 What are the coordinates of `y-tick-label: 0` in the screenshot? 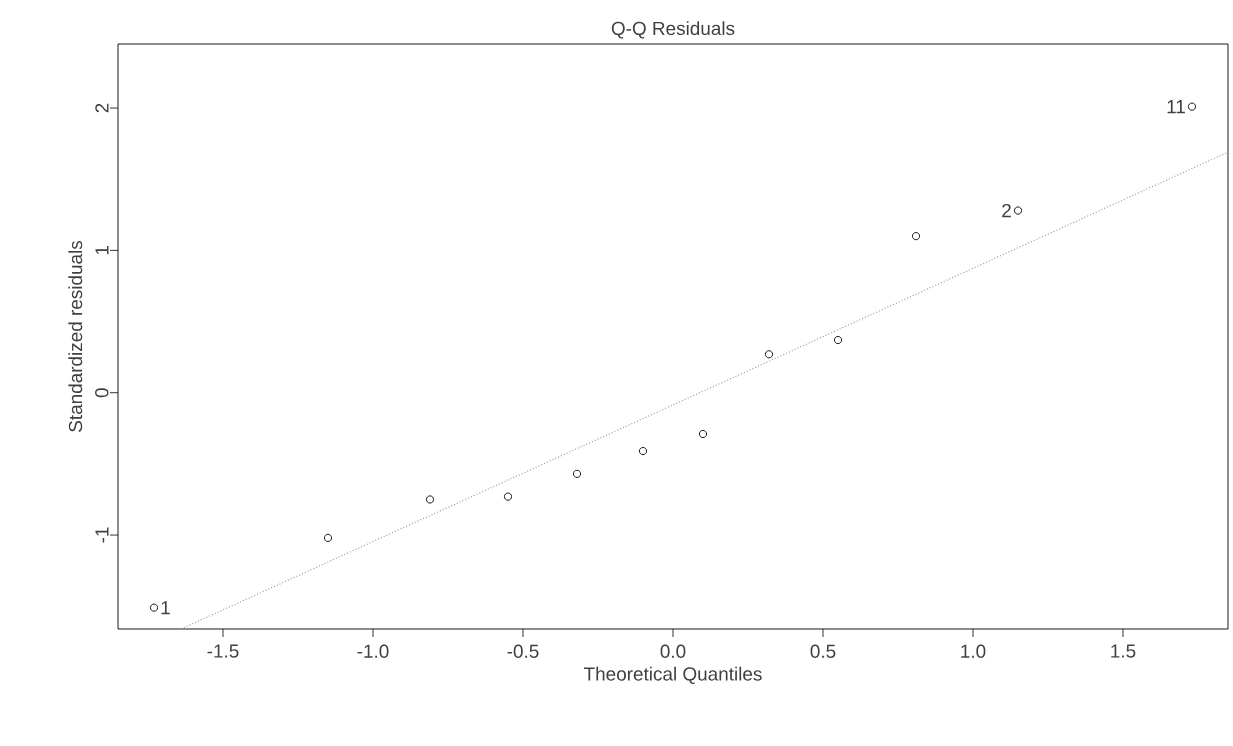 It's located at (102, 393).